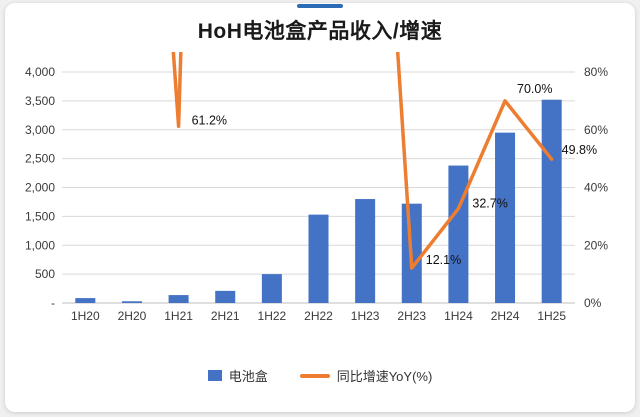 Image resolution: width=640 pixels, height=417 pixels. I want to click on bar-swatch-icon, so click(214, 375).